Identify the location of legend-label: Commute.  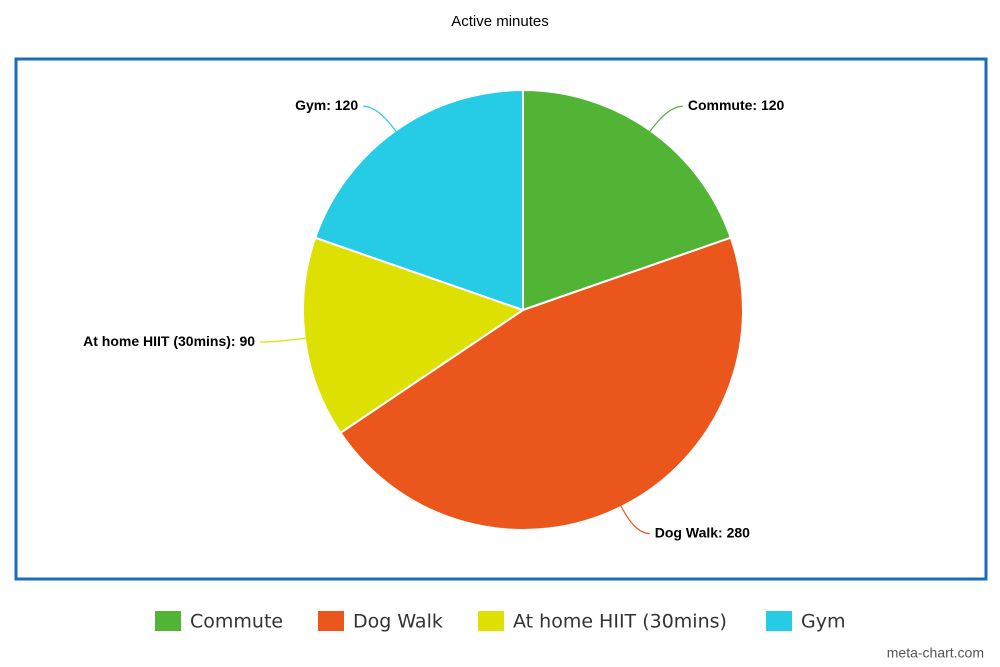
(236, 622).